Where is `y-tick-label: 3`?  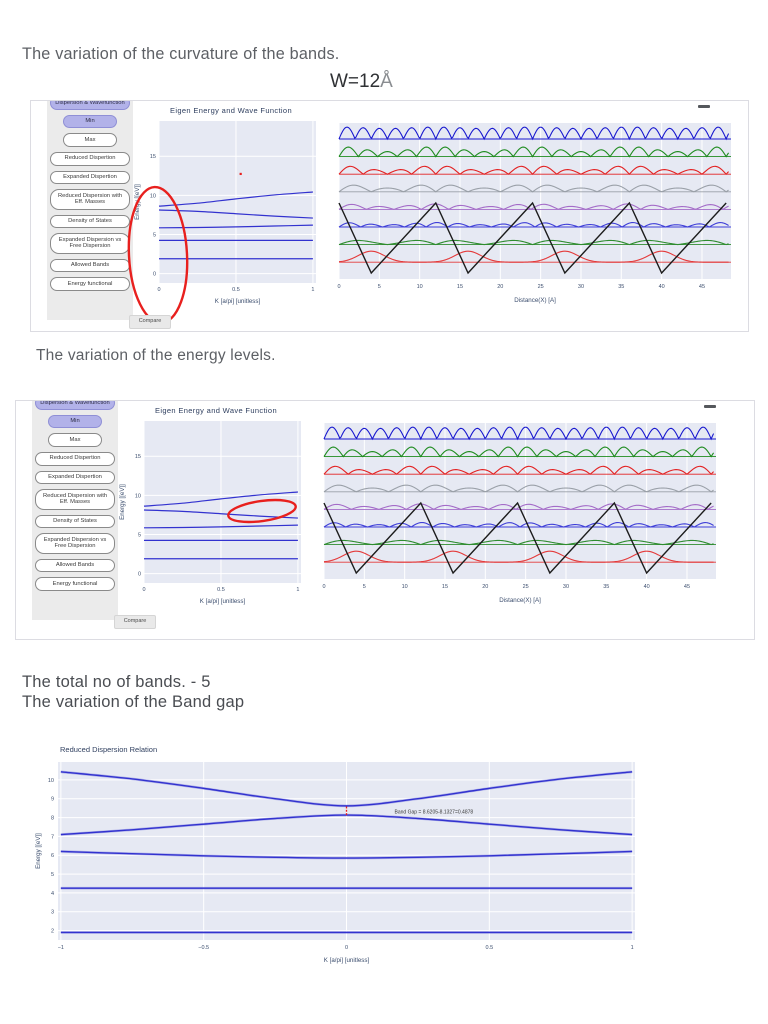
y-tick-label: 3 is located at coordinates (52, 913).